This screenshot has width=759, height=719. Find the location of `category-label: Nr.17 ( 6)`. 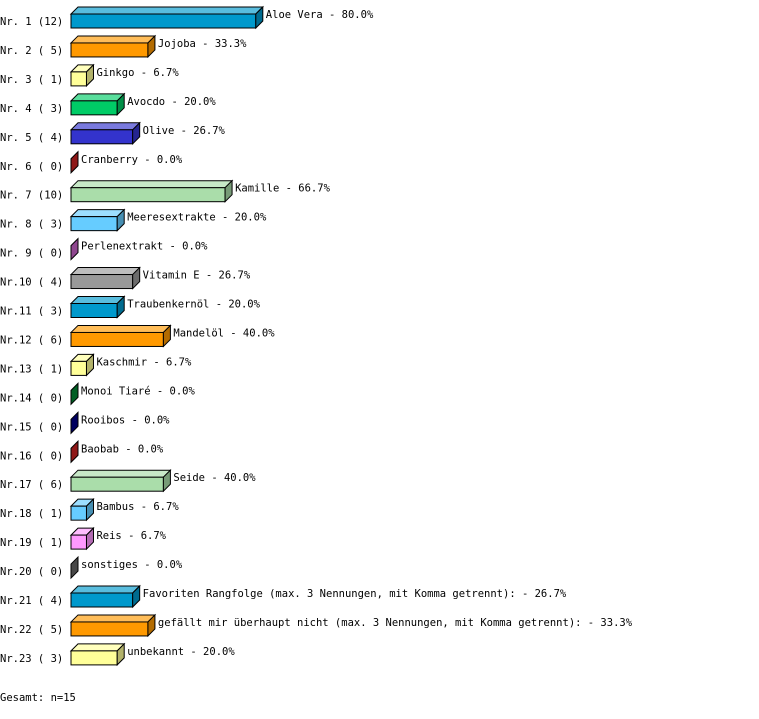

category-label: Nr.17 ( 6) is located at coordinates (31, 485).